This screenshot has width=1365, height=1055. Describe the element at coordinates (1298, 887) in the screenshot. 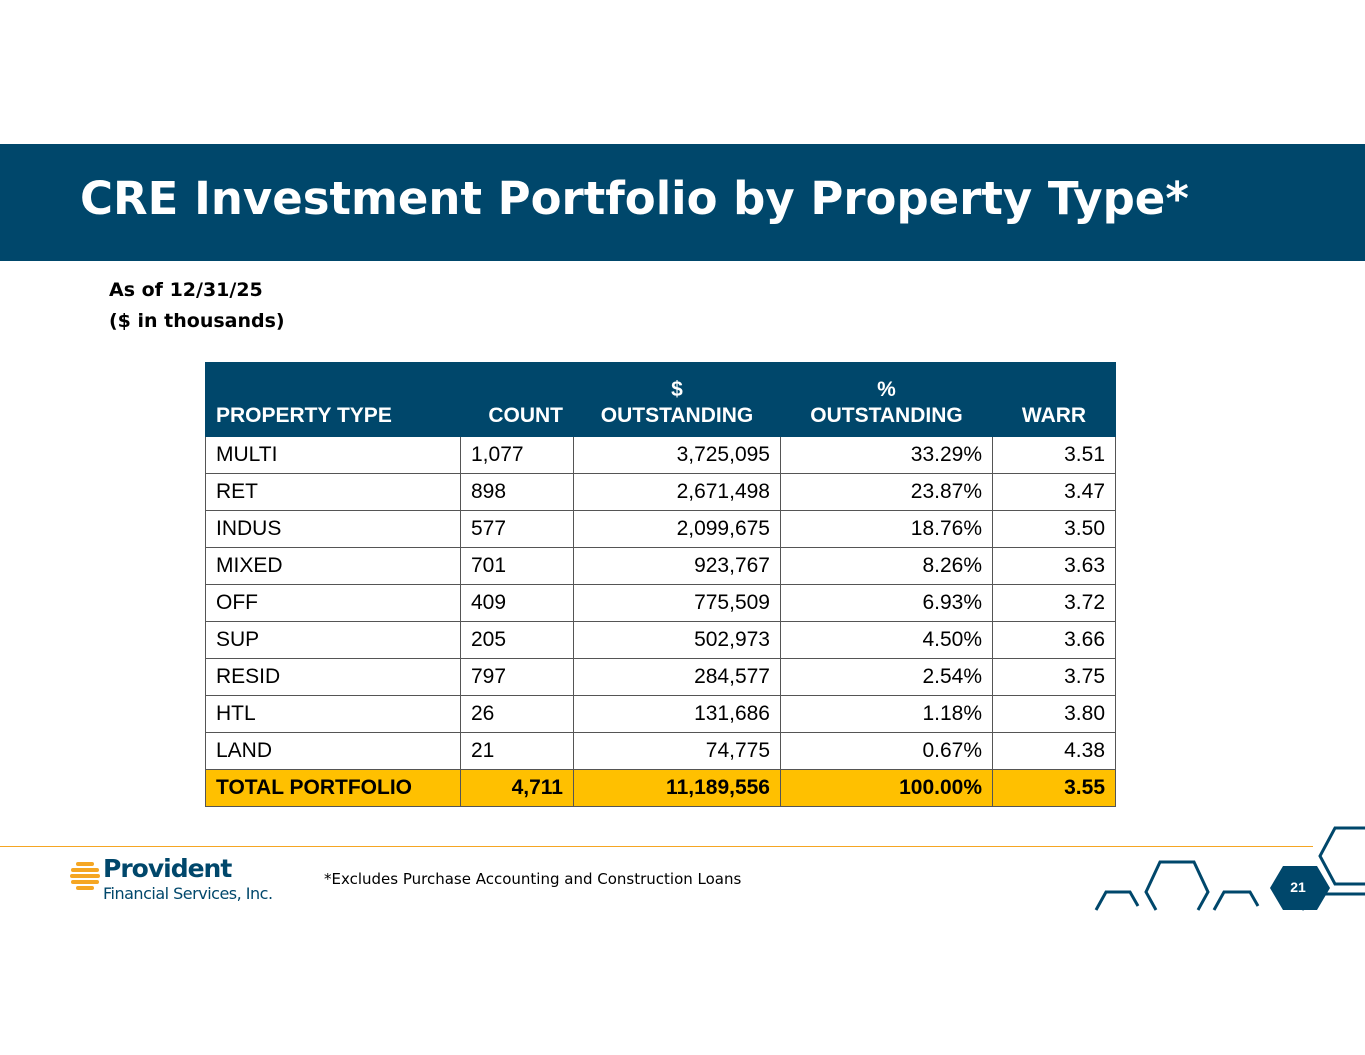

I see `page-number: 21` at that location.